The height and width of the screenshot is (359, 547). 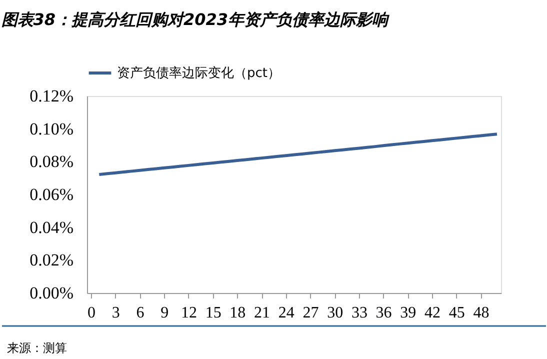 I want to click on x-tick-label: 21, so click(x=262, y=313).